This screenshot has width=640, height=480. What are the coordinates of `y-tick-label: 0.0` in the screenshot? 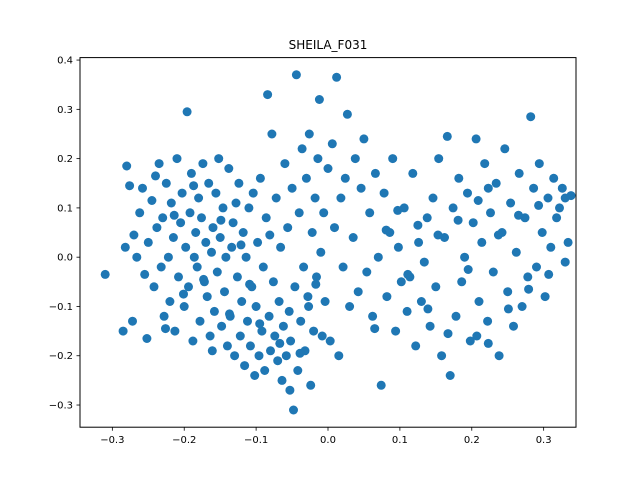 It's located at (65, 258).